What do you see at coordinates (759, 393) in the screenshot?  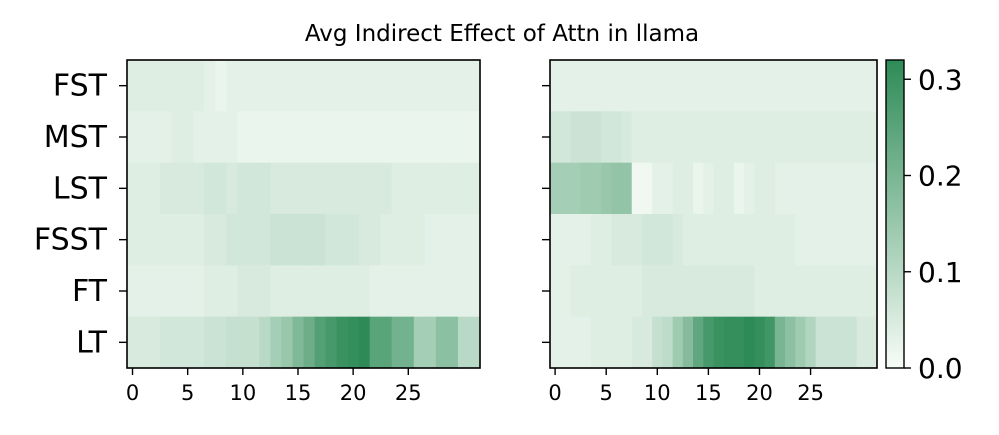 I see `x-tick-label-right-20: 20` at bounding box center [759, 393].